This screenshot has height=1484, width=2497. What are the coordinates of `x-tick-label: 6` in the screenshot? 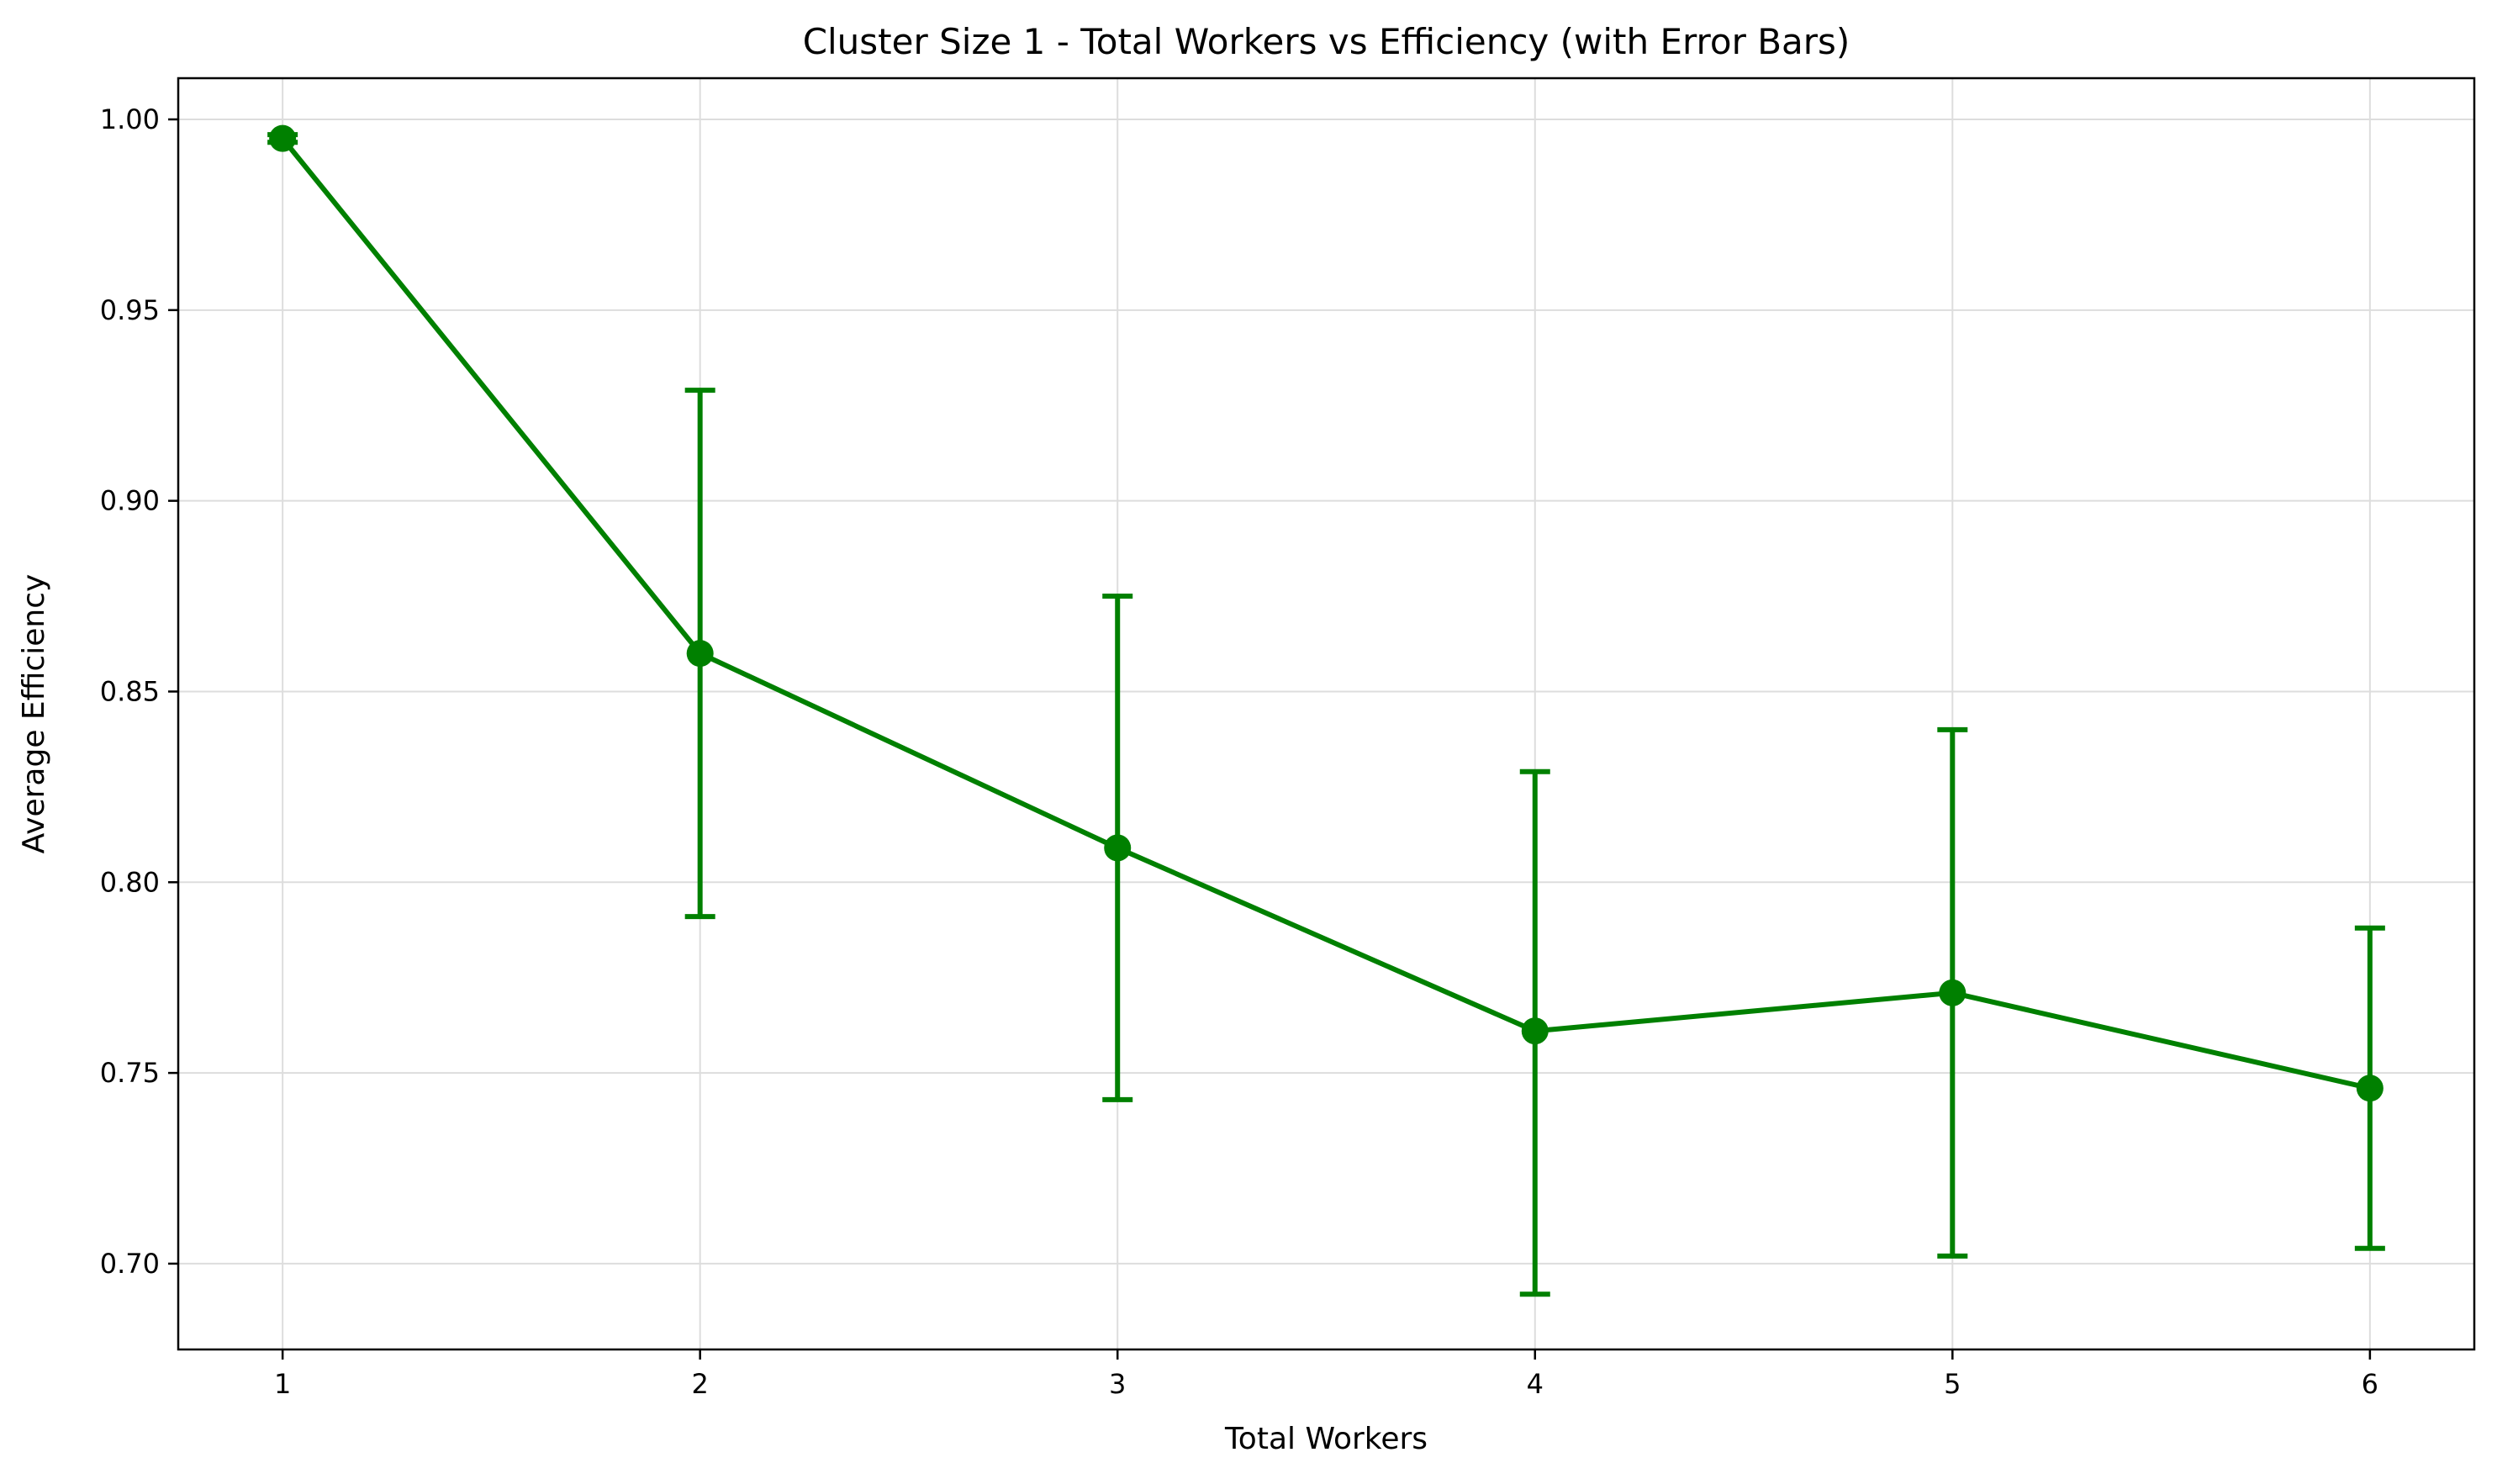 It's located at (2370, 1384).